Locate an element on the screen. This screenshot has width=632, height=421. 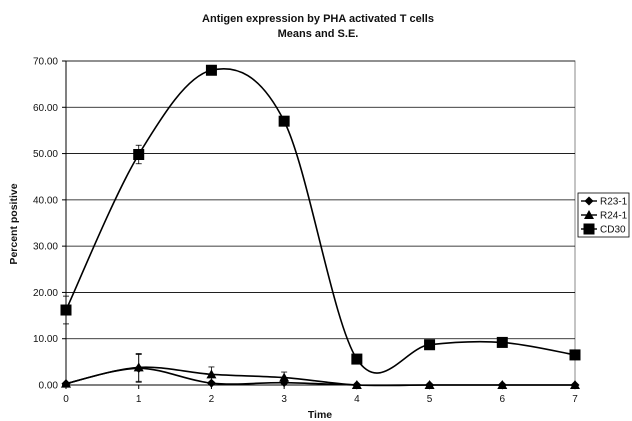
x-axis-label: Time is located at coordinates (320, 415).